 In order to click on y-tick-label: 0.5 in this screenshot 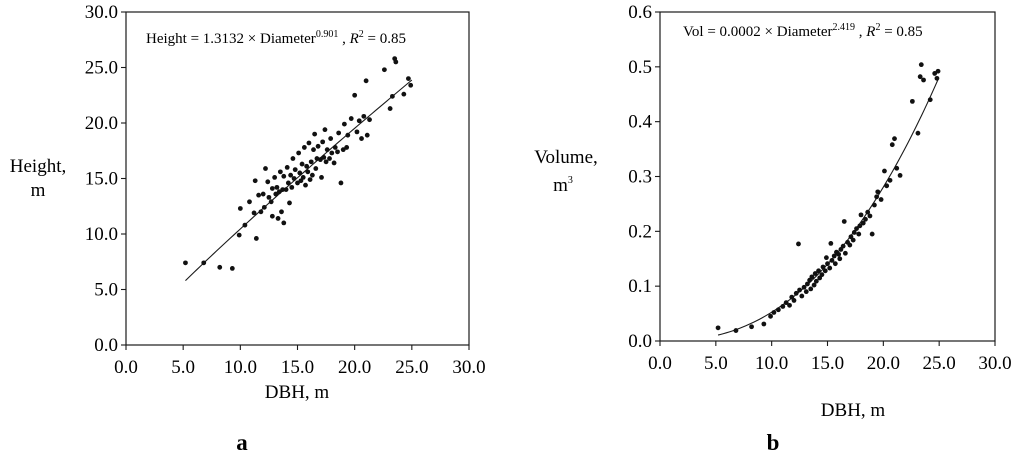, I will do `click(640, 67)`.